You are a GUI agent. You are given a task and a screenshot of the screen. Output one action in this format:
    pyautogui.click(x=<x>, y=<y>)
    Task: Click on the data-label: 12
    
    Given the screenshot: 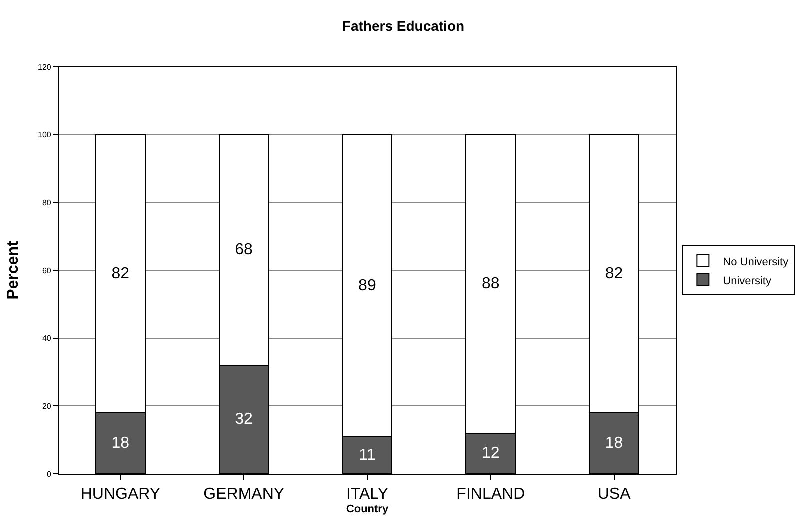 What is the action you would take?
    pyautogui.click(x=491, y=453)
    